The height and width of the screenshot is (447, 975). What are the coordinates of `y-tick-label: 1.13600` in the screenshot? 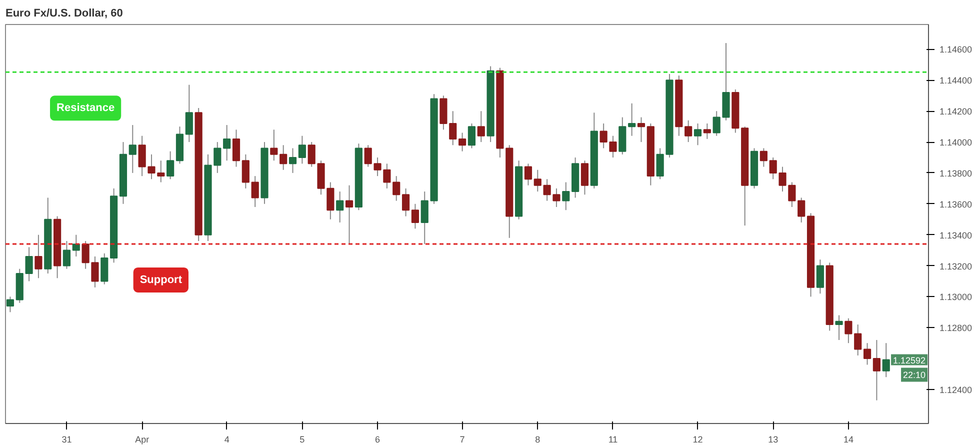 It's located at (956, 204).